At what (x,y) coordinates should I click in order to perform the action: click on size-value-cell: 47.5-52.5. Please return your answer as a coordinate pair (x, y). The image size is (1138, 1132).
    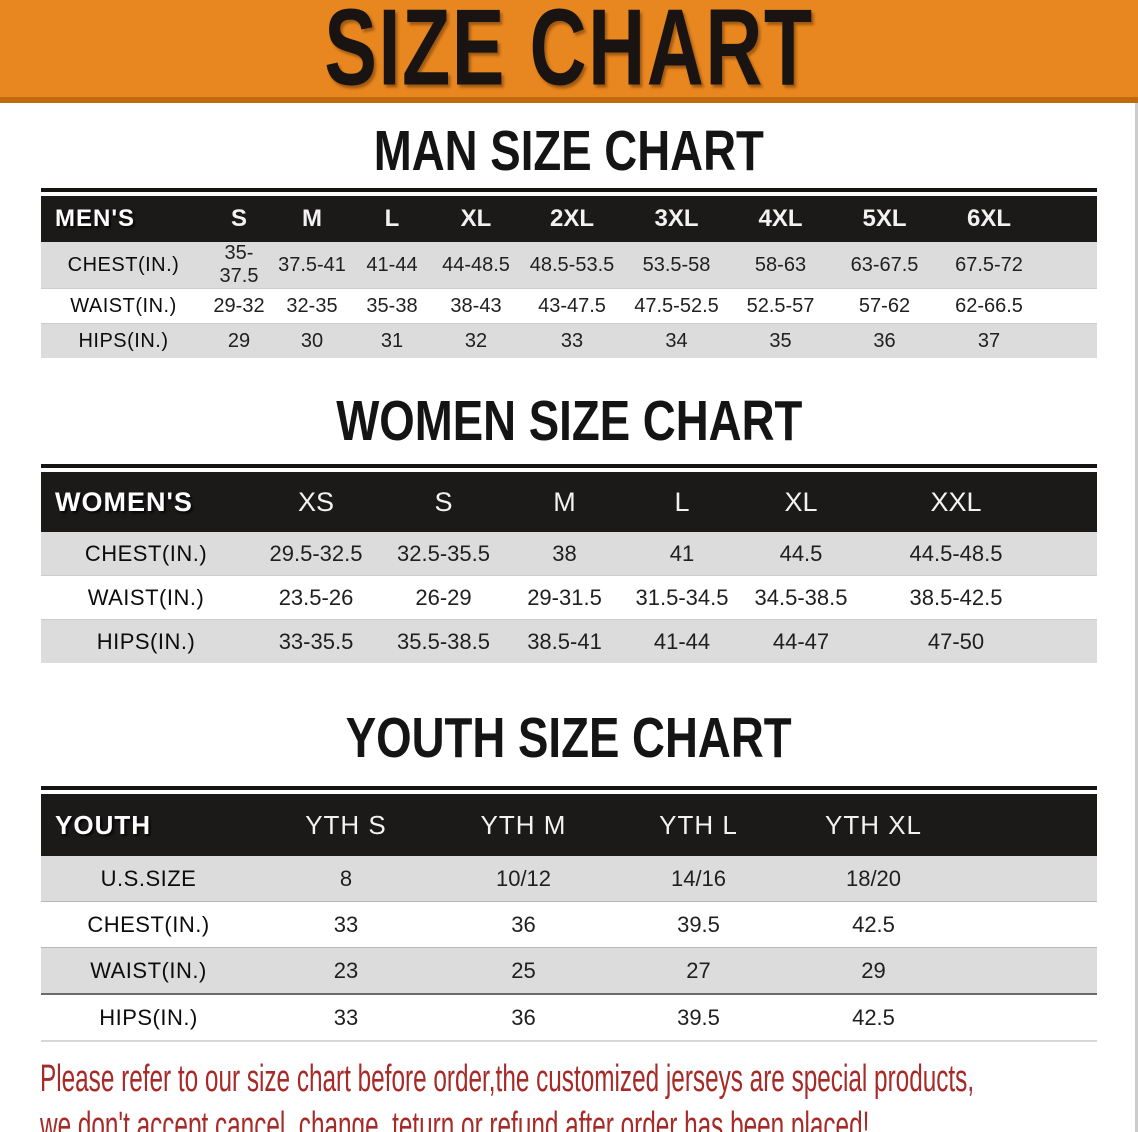
    Looking at the image, I should click on (676, 306).